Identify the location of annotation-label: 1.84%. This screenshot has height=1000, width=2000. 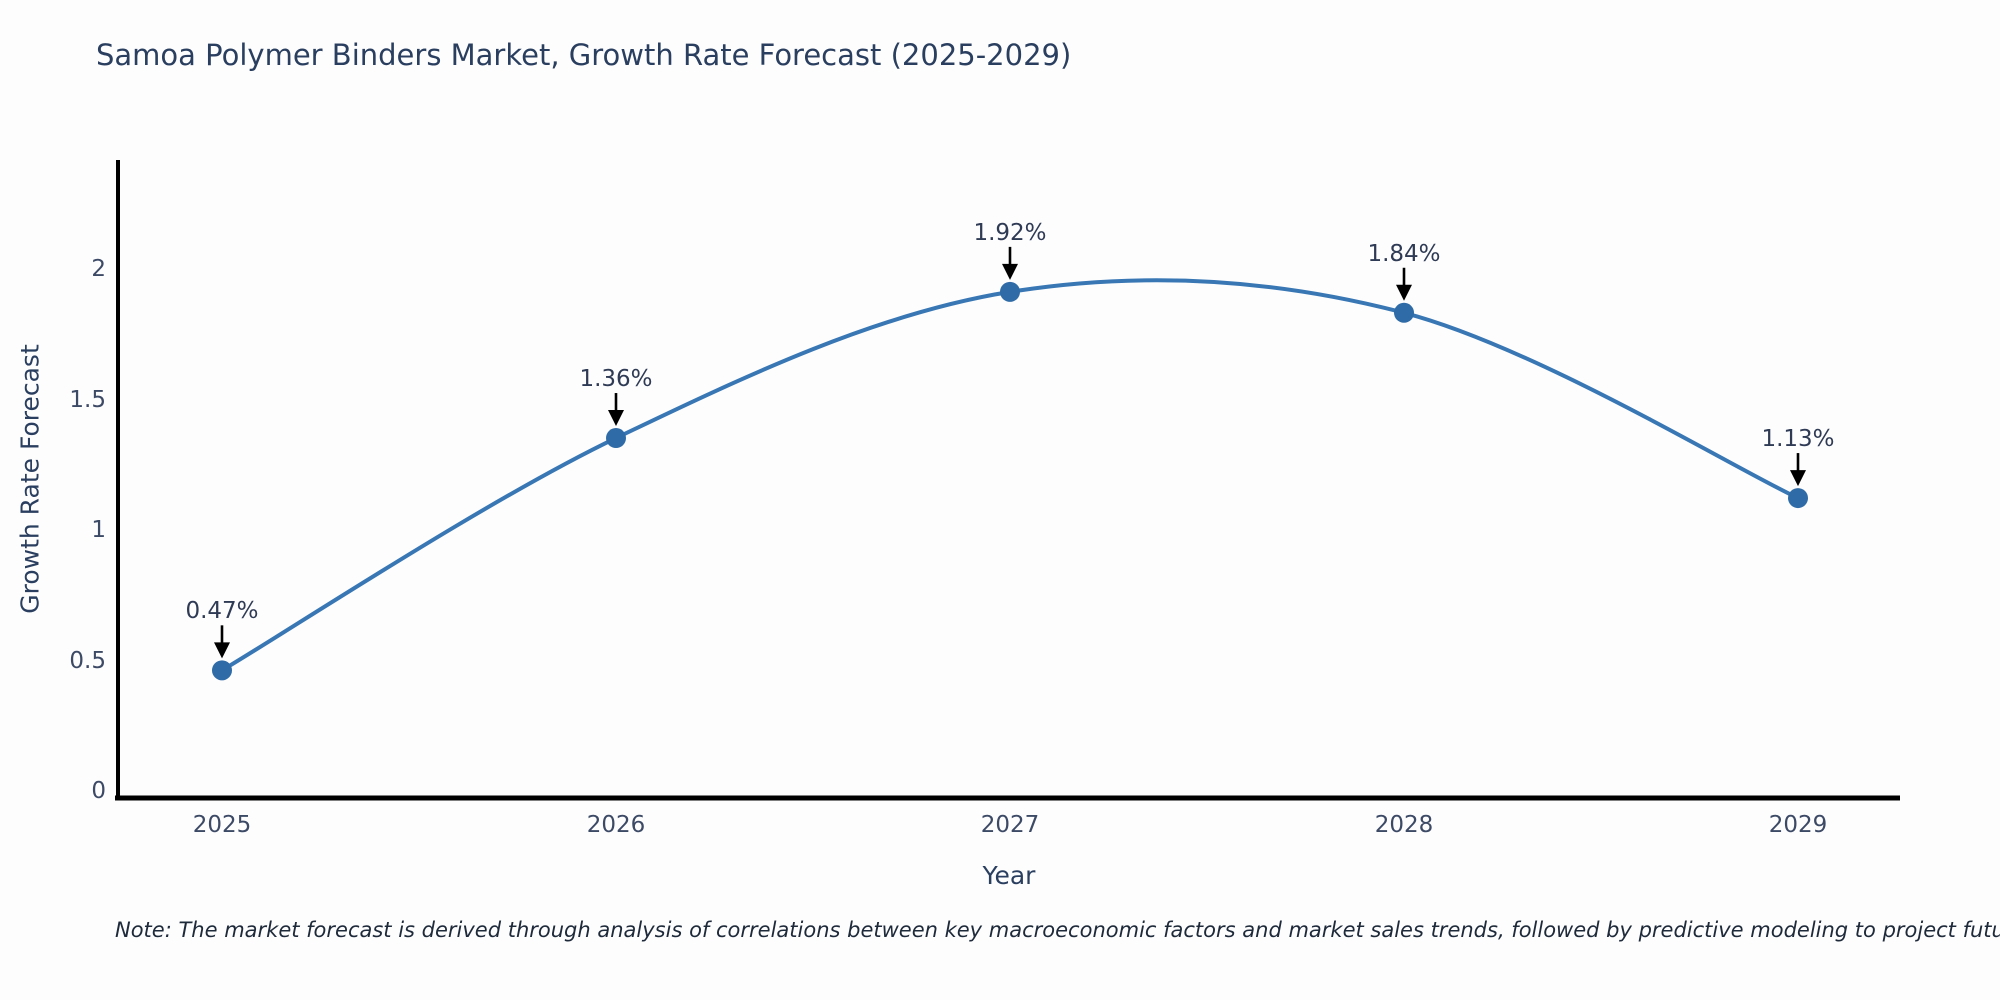
(1404, 253).